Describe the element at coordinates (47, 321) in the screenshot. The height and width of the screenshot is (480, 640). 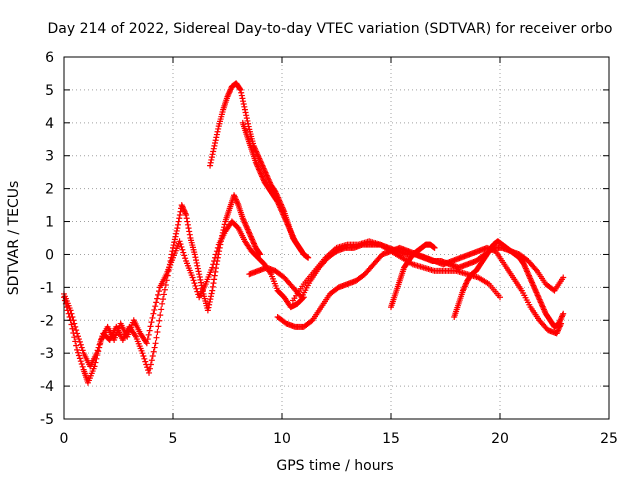
I see `y-tick-label: -2` at that location.